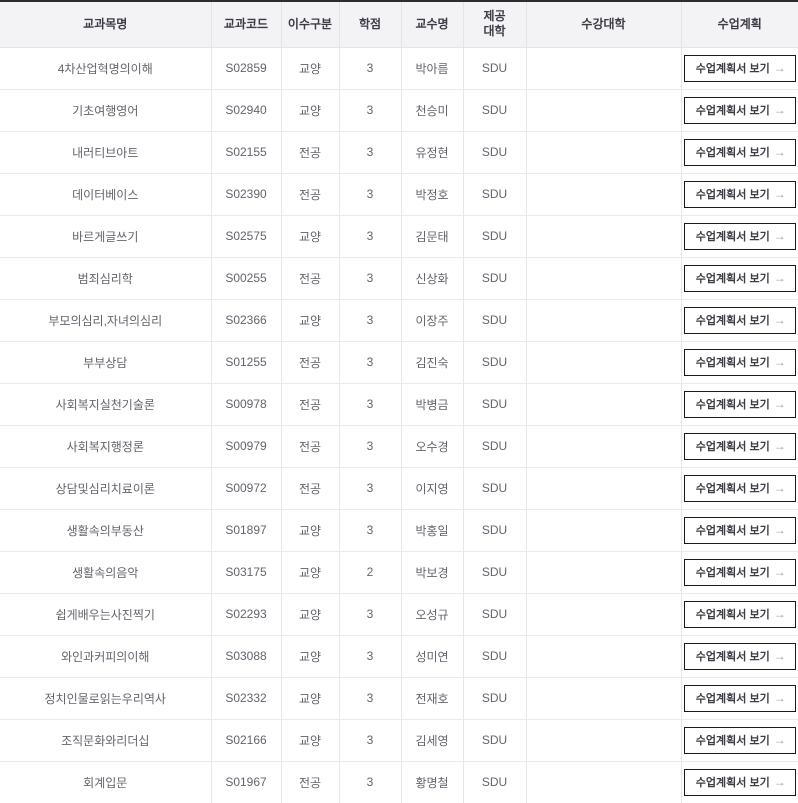 Image resolution: width=798 pixels, height=803 pixels. What do you see at coordinates (432, 740) in the screenshot?
I see `cell-professor: 김세영` at bounding box center [432, 740].